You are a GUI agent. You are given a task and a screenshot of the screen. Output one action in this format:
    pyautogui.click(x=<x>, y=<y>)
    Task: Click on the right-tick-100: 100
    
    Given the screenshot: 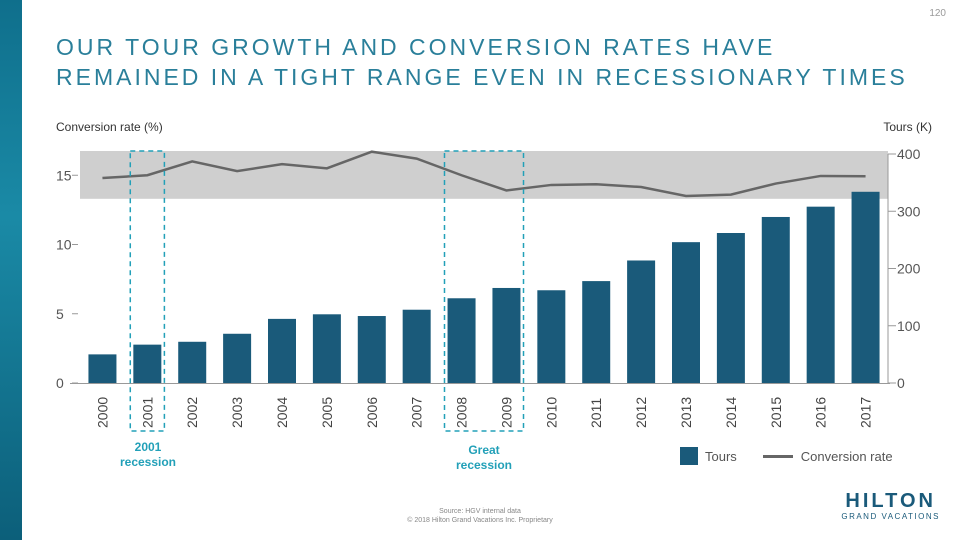 What is the action you would take?
    pyautogui.click(x=909, y=326)
    